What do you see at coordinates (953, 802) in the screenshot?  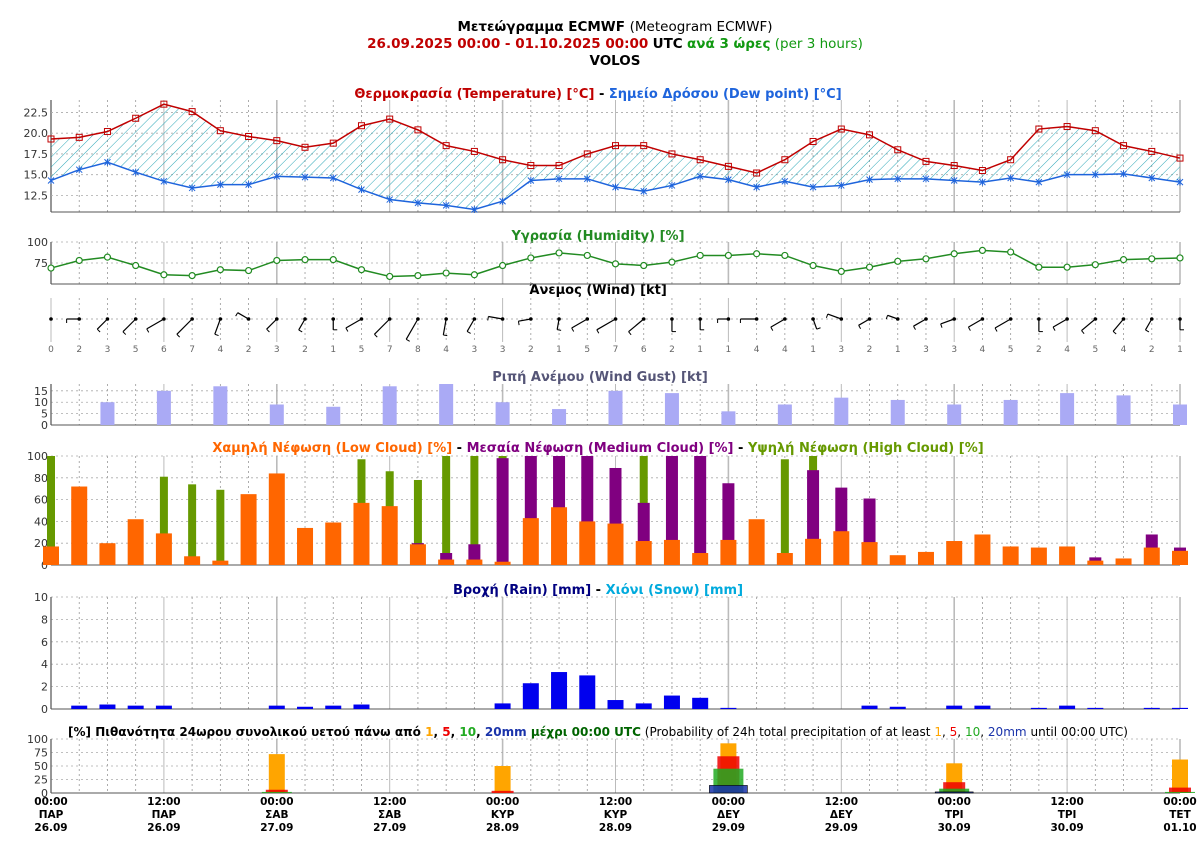 I see `x-tick-time: 00:00` at bounding box center [953, 802].